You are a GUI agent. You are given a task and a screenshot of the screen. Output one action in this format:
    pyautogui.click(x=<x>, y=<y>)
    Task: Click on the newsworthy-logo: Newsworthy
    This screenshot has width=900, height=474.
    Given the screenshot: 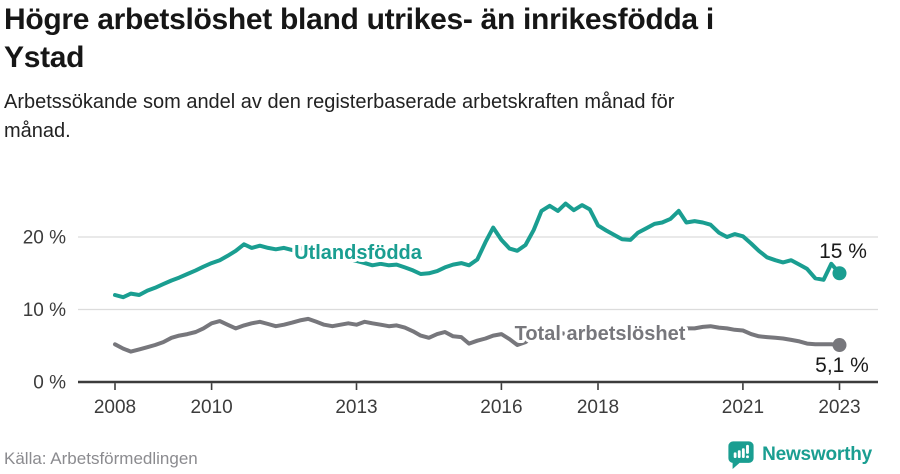 What is the action you would take?
    pyautogui.click(x=799, y=454)
    